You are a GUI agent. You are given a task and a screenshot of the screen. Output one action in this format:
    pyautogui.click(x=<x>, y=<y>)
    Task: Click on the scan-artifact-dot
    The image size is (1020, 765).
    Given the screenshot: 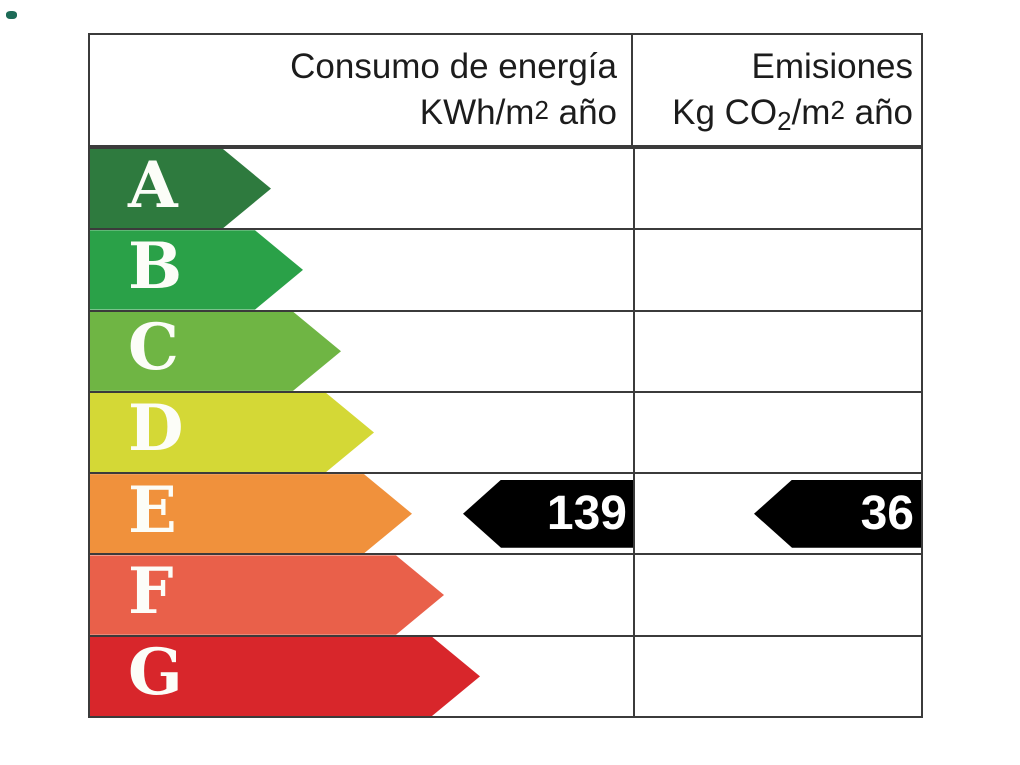 What is the action you would take?
    pyautogui.click(x=11, y=15)
    